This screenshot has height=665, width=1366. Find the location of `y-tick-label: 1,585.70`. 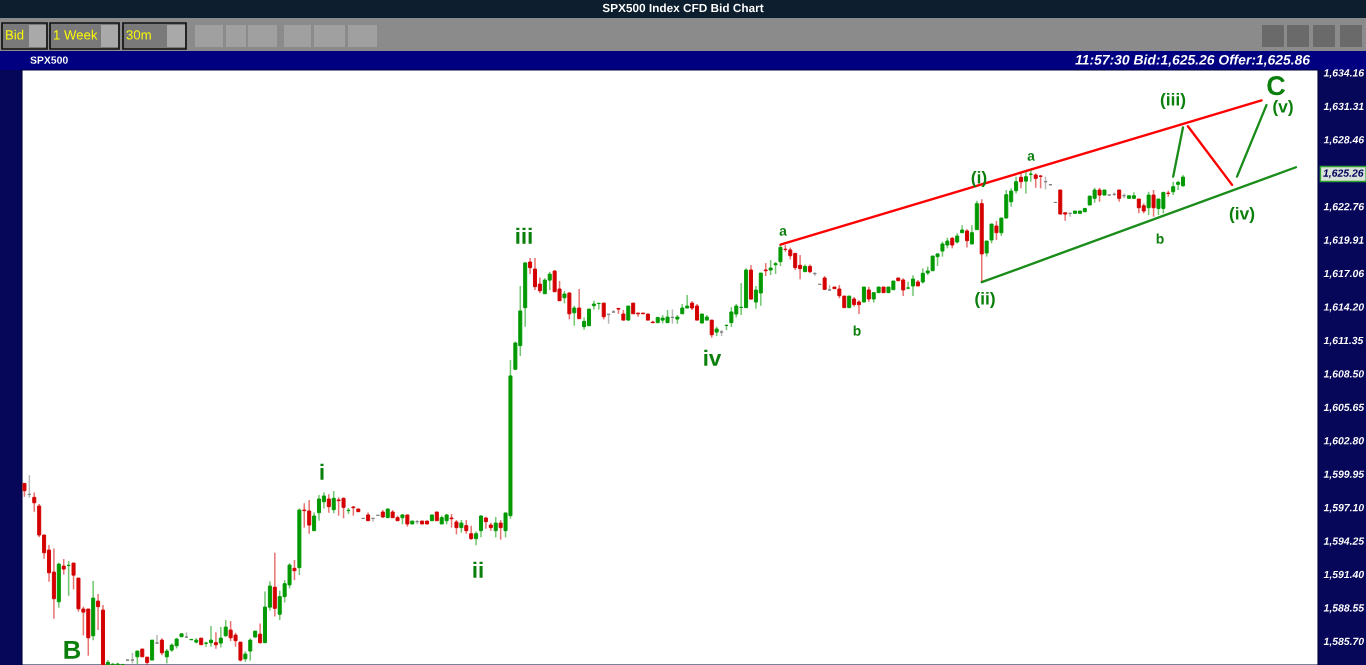

y-tick-label: 1,585.70 is located at coordinates (1343, 642).